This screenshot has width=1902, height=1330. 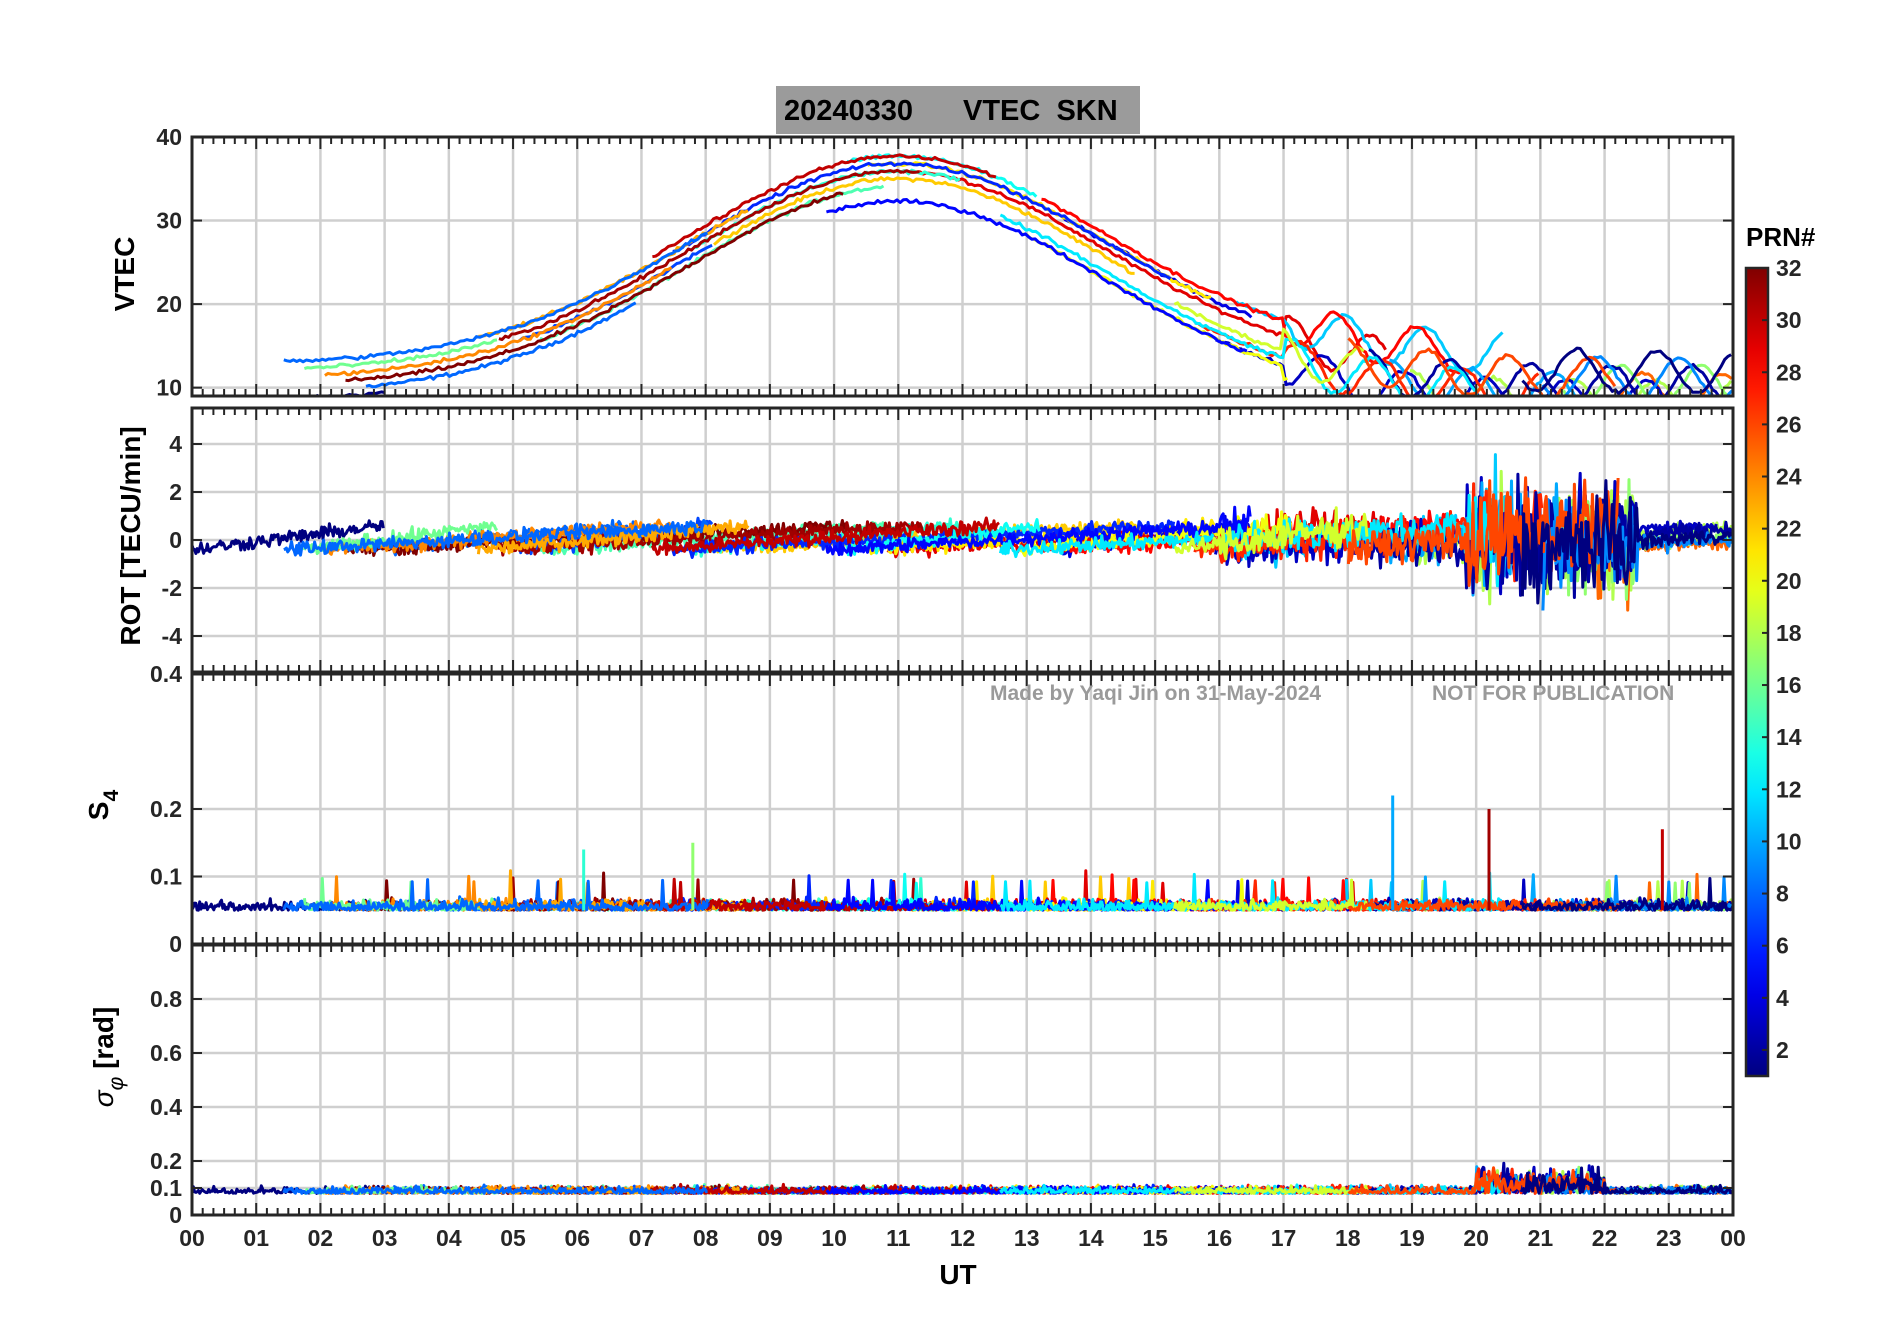 What do you see at coordinates (175, 492) in the screenshot?
I see `rot-ytick-label: 2` at bounding box center [175, 492].